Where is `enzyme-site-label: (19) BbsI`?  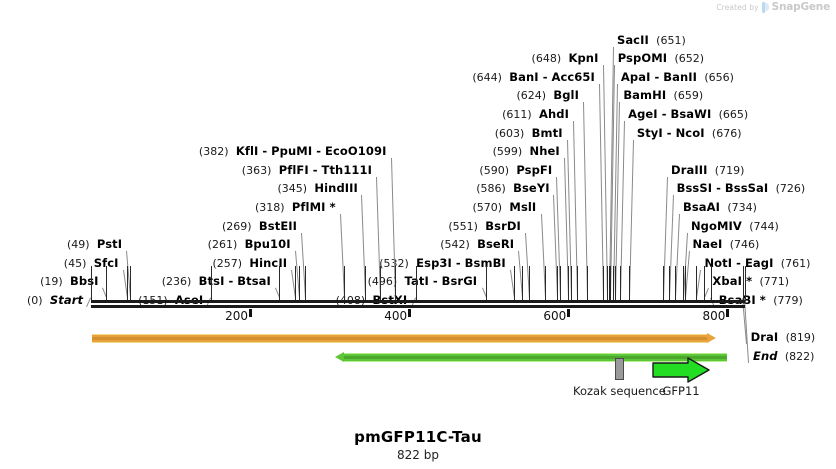 enzyme-site-label: (19) BbsI is located at coordinates (69, 281).